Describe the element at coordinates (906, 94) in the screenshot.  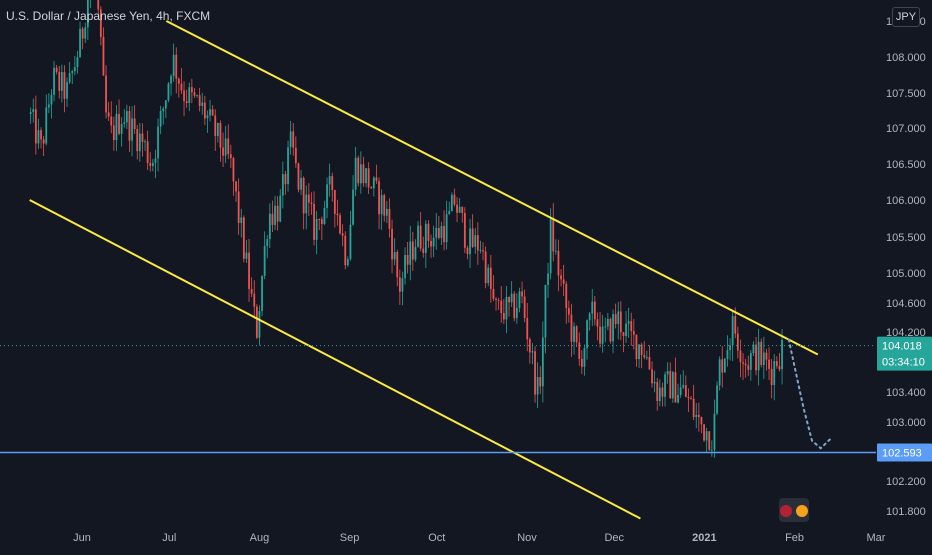
I see `price-tick: 107.500` at that location.